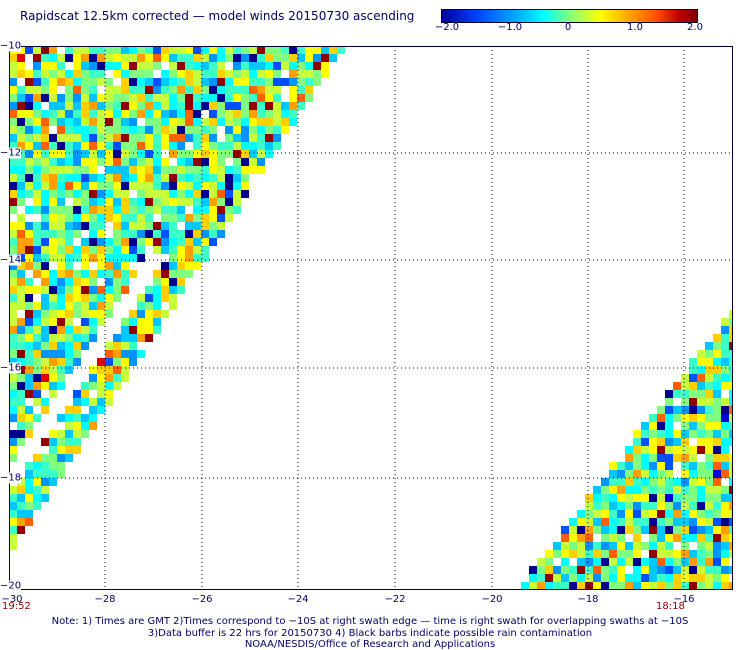 This screenshot has height=650, width=740. I want to click on lon-label-16: −16, so click(684, 599).